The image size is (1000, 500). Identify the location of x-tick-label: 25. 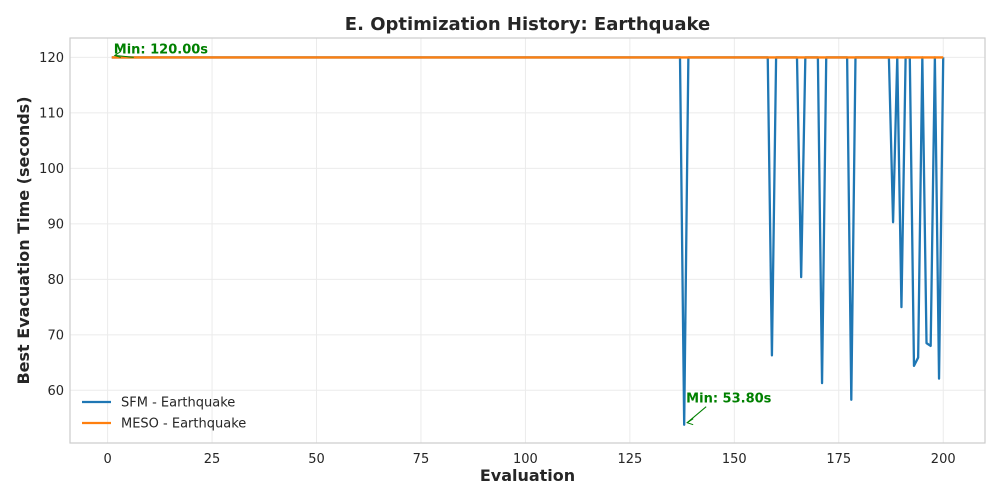
(212, 459).